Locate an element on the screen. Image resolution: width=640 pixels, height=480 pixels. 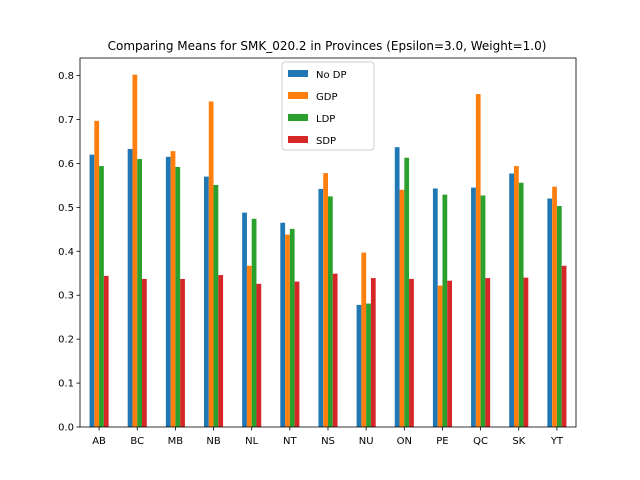
bar-ldp-pe is located at coordinates (445, 310).